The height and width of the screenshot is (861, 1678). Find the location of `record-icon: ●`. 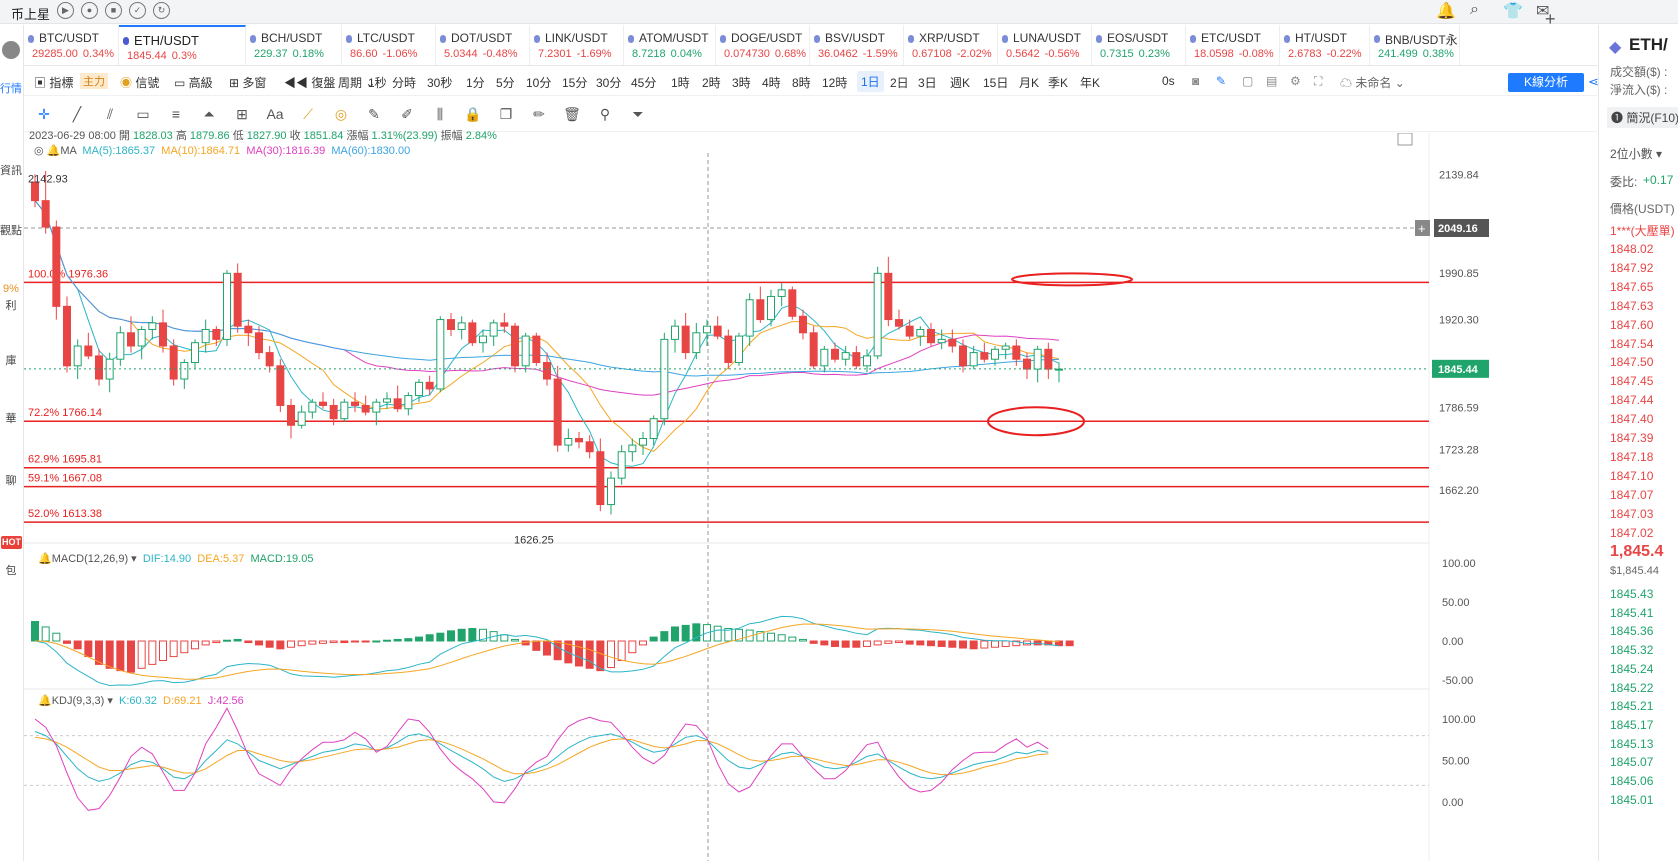

record-icon: ● is located at coordinates (89, 10).